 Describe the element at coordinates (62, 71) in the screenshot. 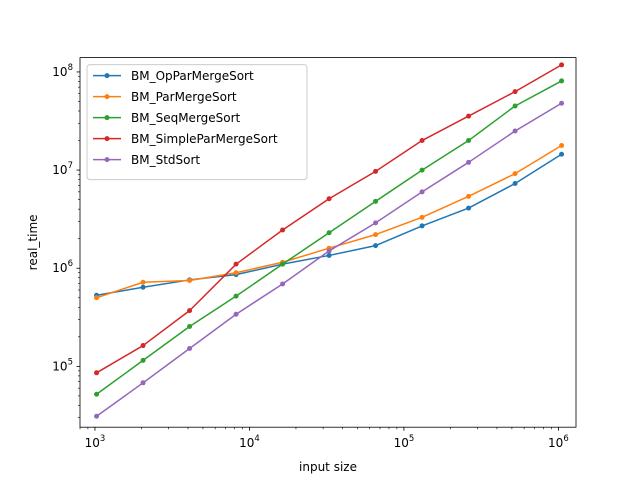

I see `y-tick-label: 10⁸` at that location.